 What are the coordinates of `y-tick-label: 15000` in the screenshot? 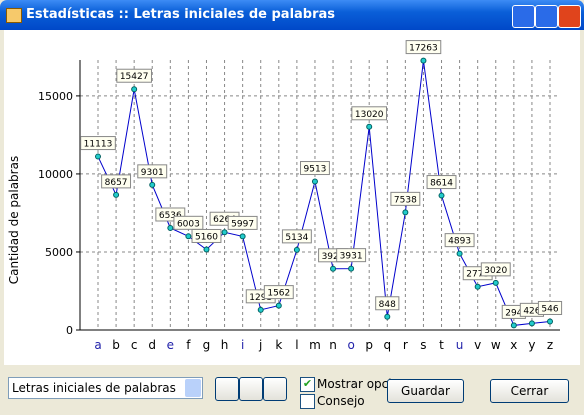 It's located at (55, 96).